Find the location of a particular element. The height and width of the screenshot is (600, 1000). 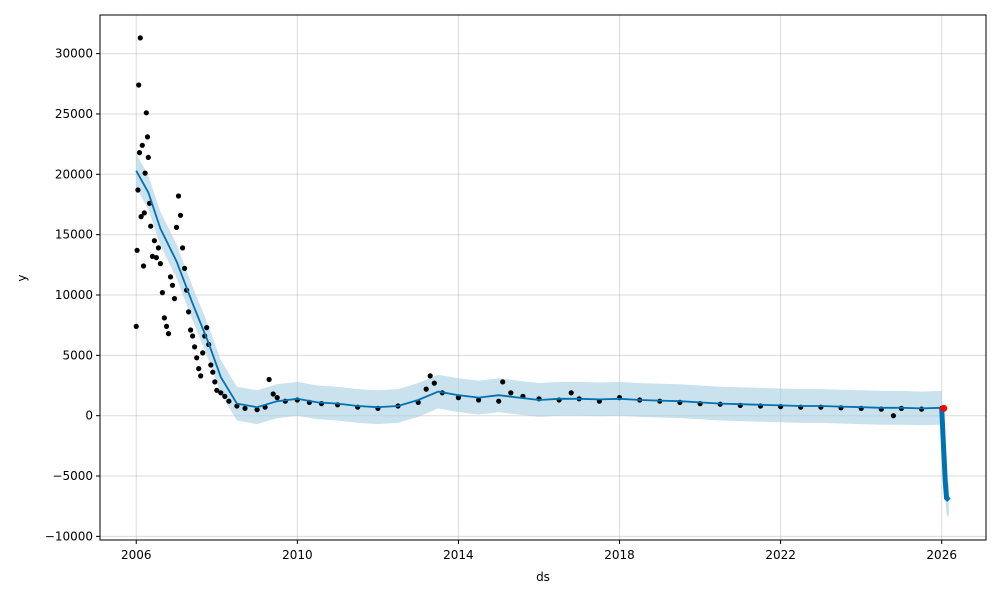

y-tick-label: 10000 is located at coordinates (74, 295).